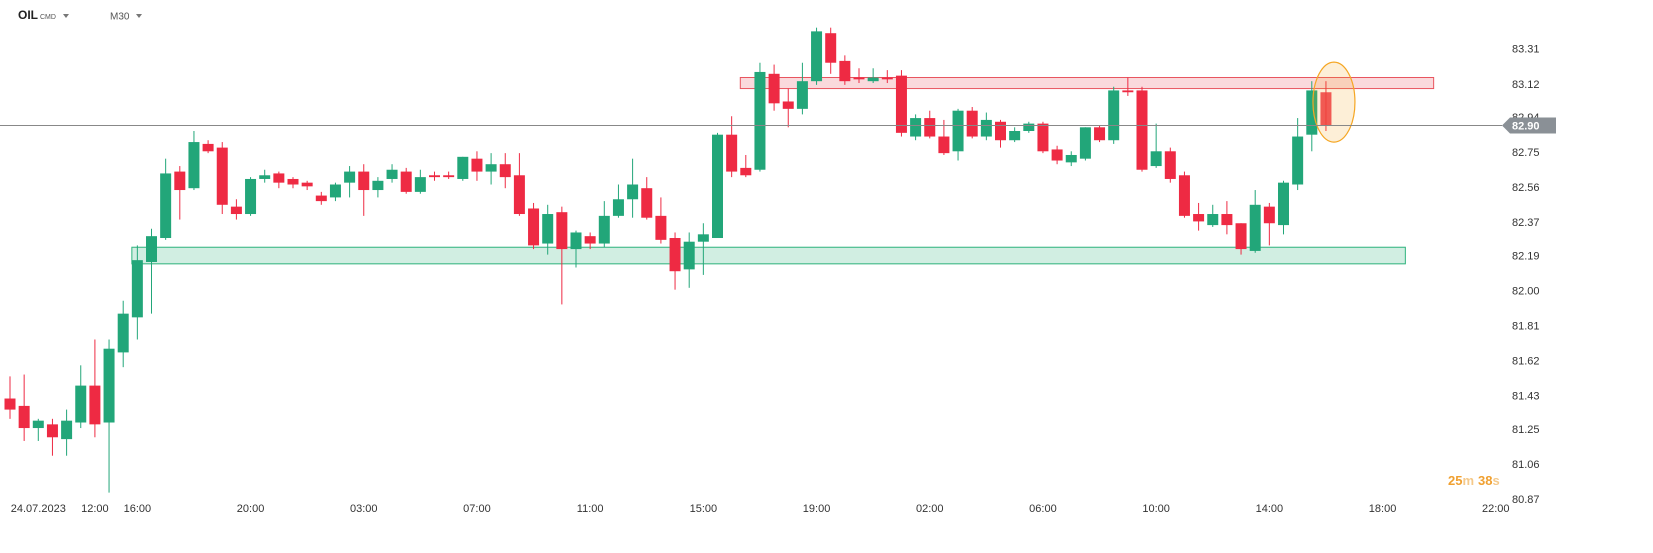 This screenshot has height=553, width=1653. I want to click on y-tick-label: 81.43, so click(1526, 397).